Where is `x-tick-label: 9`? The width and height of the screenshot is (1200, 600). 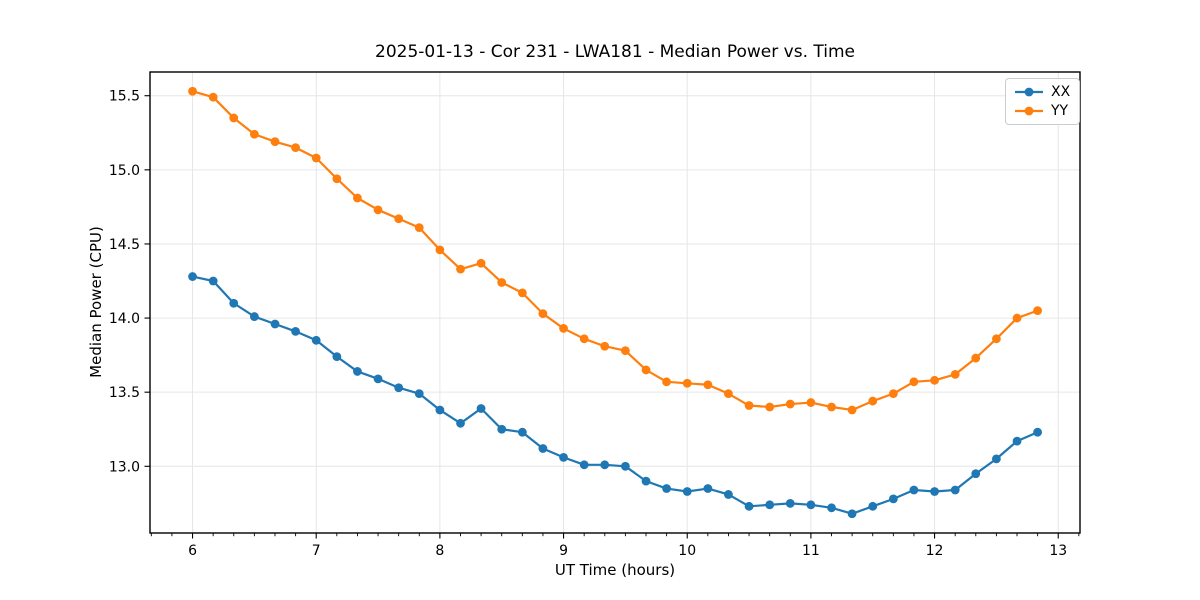
x-tick-label: 9 is located at coordinates (563, 551).